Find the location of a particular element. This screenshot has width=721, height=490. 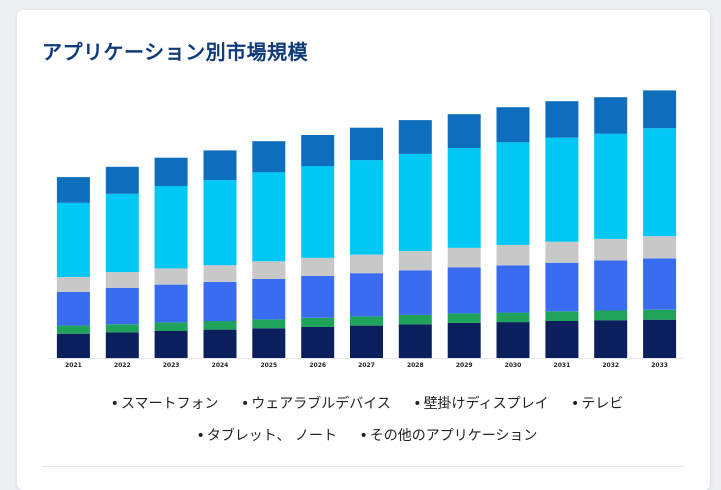

legend-item-tv: • テレビ is located at coordinates (597, 404).